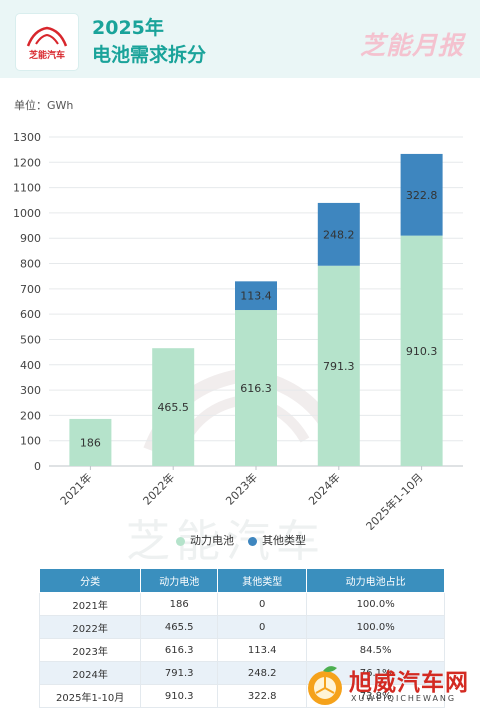 Image resolution: width=480 pixels, height=714 pixels. What do you see at coordinates (262, 580) in the screenshot?
I see `table-header: 其他类型` at bounding box center [262, 580].